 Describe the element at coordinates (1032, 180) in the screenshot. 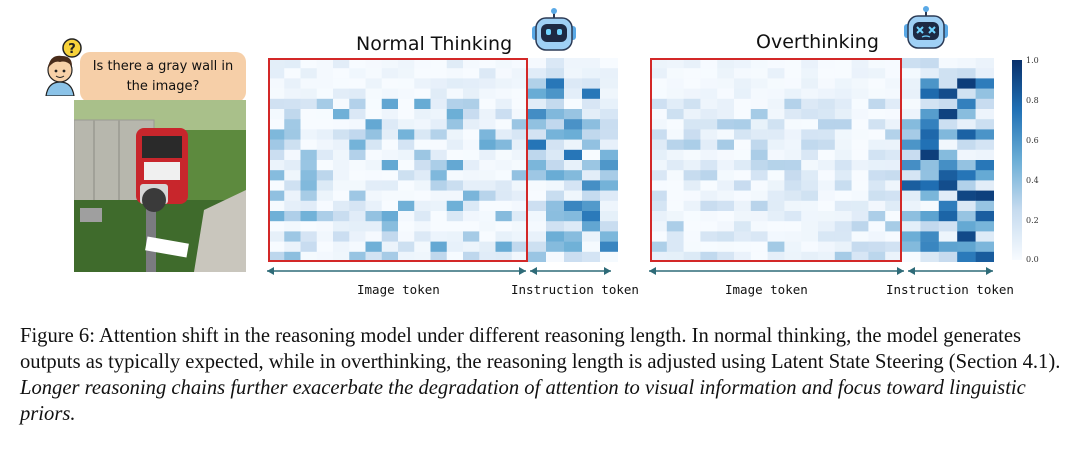

I see `colorbar-tick: 0.4` at that location.